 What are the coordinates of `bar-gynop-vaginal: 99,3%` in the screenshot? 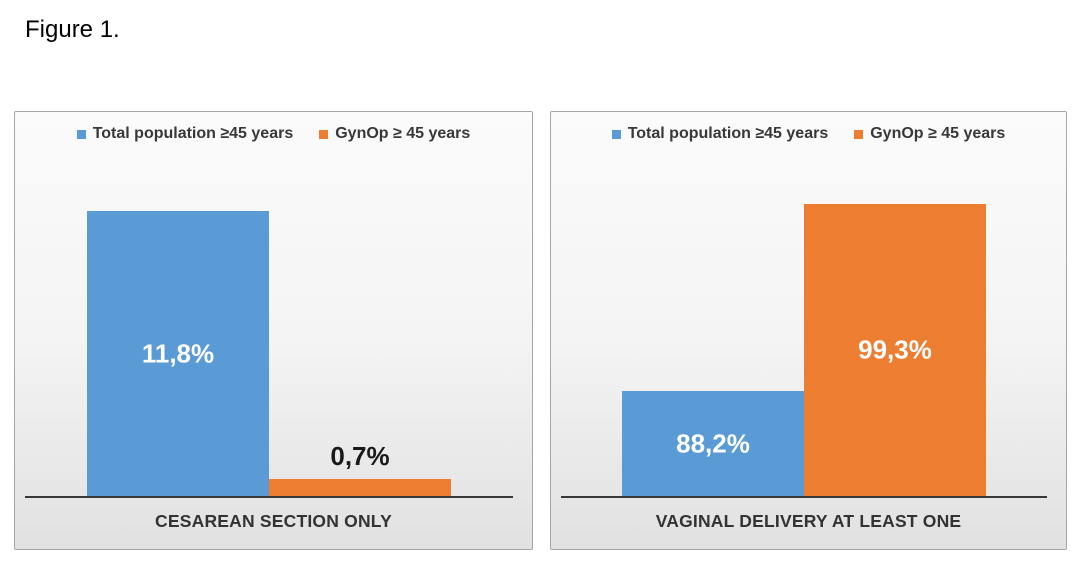 It's located at (895, 349).